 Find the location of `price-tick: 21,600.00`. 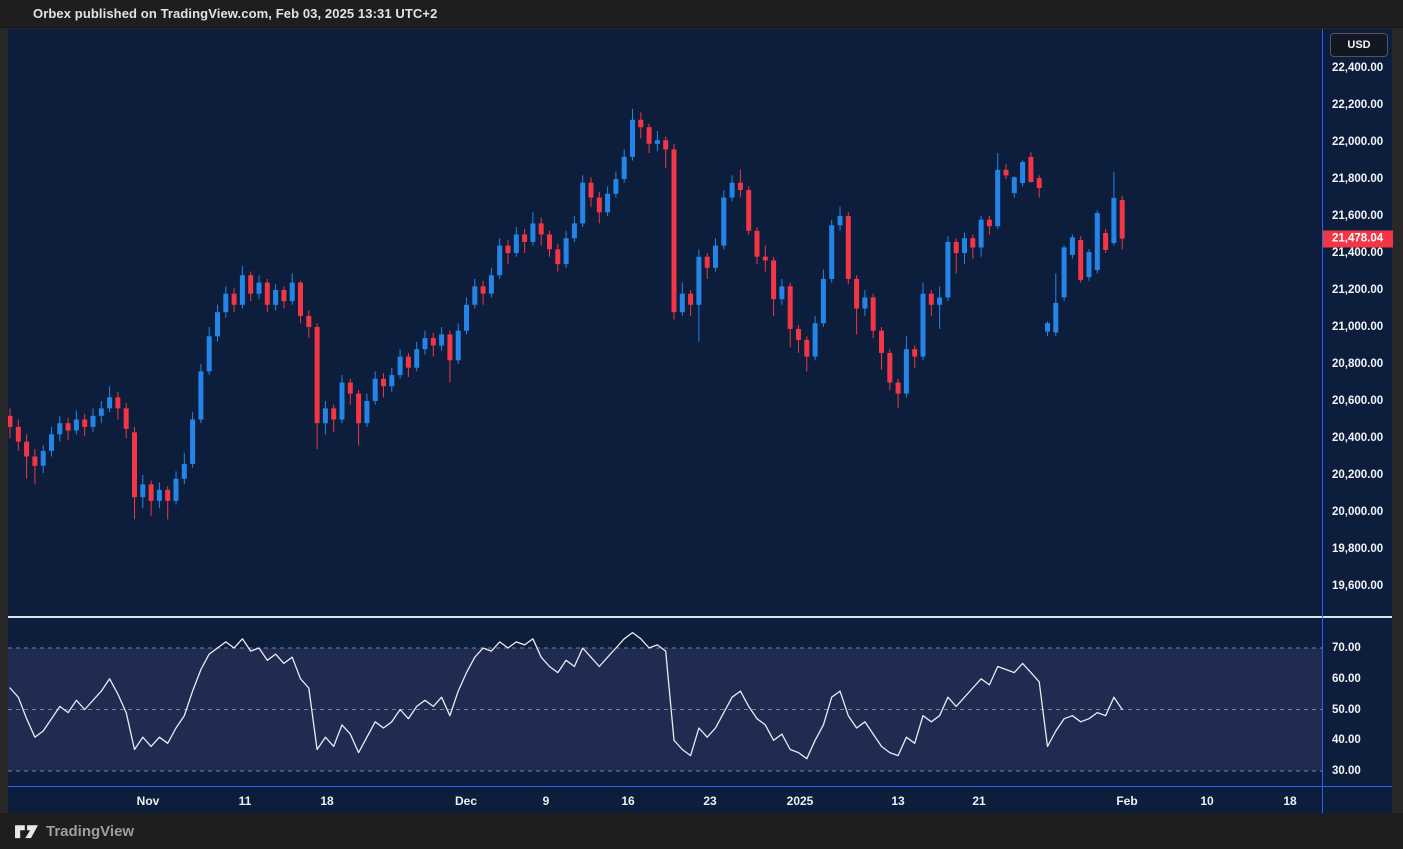

price-tick: 21,600.00 is located at coordinates (1358, 216).